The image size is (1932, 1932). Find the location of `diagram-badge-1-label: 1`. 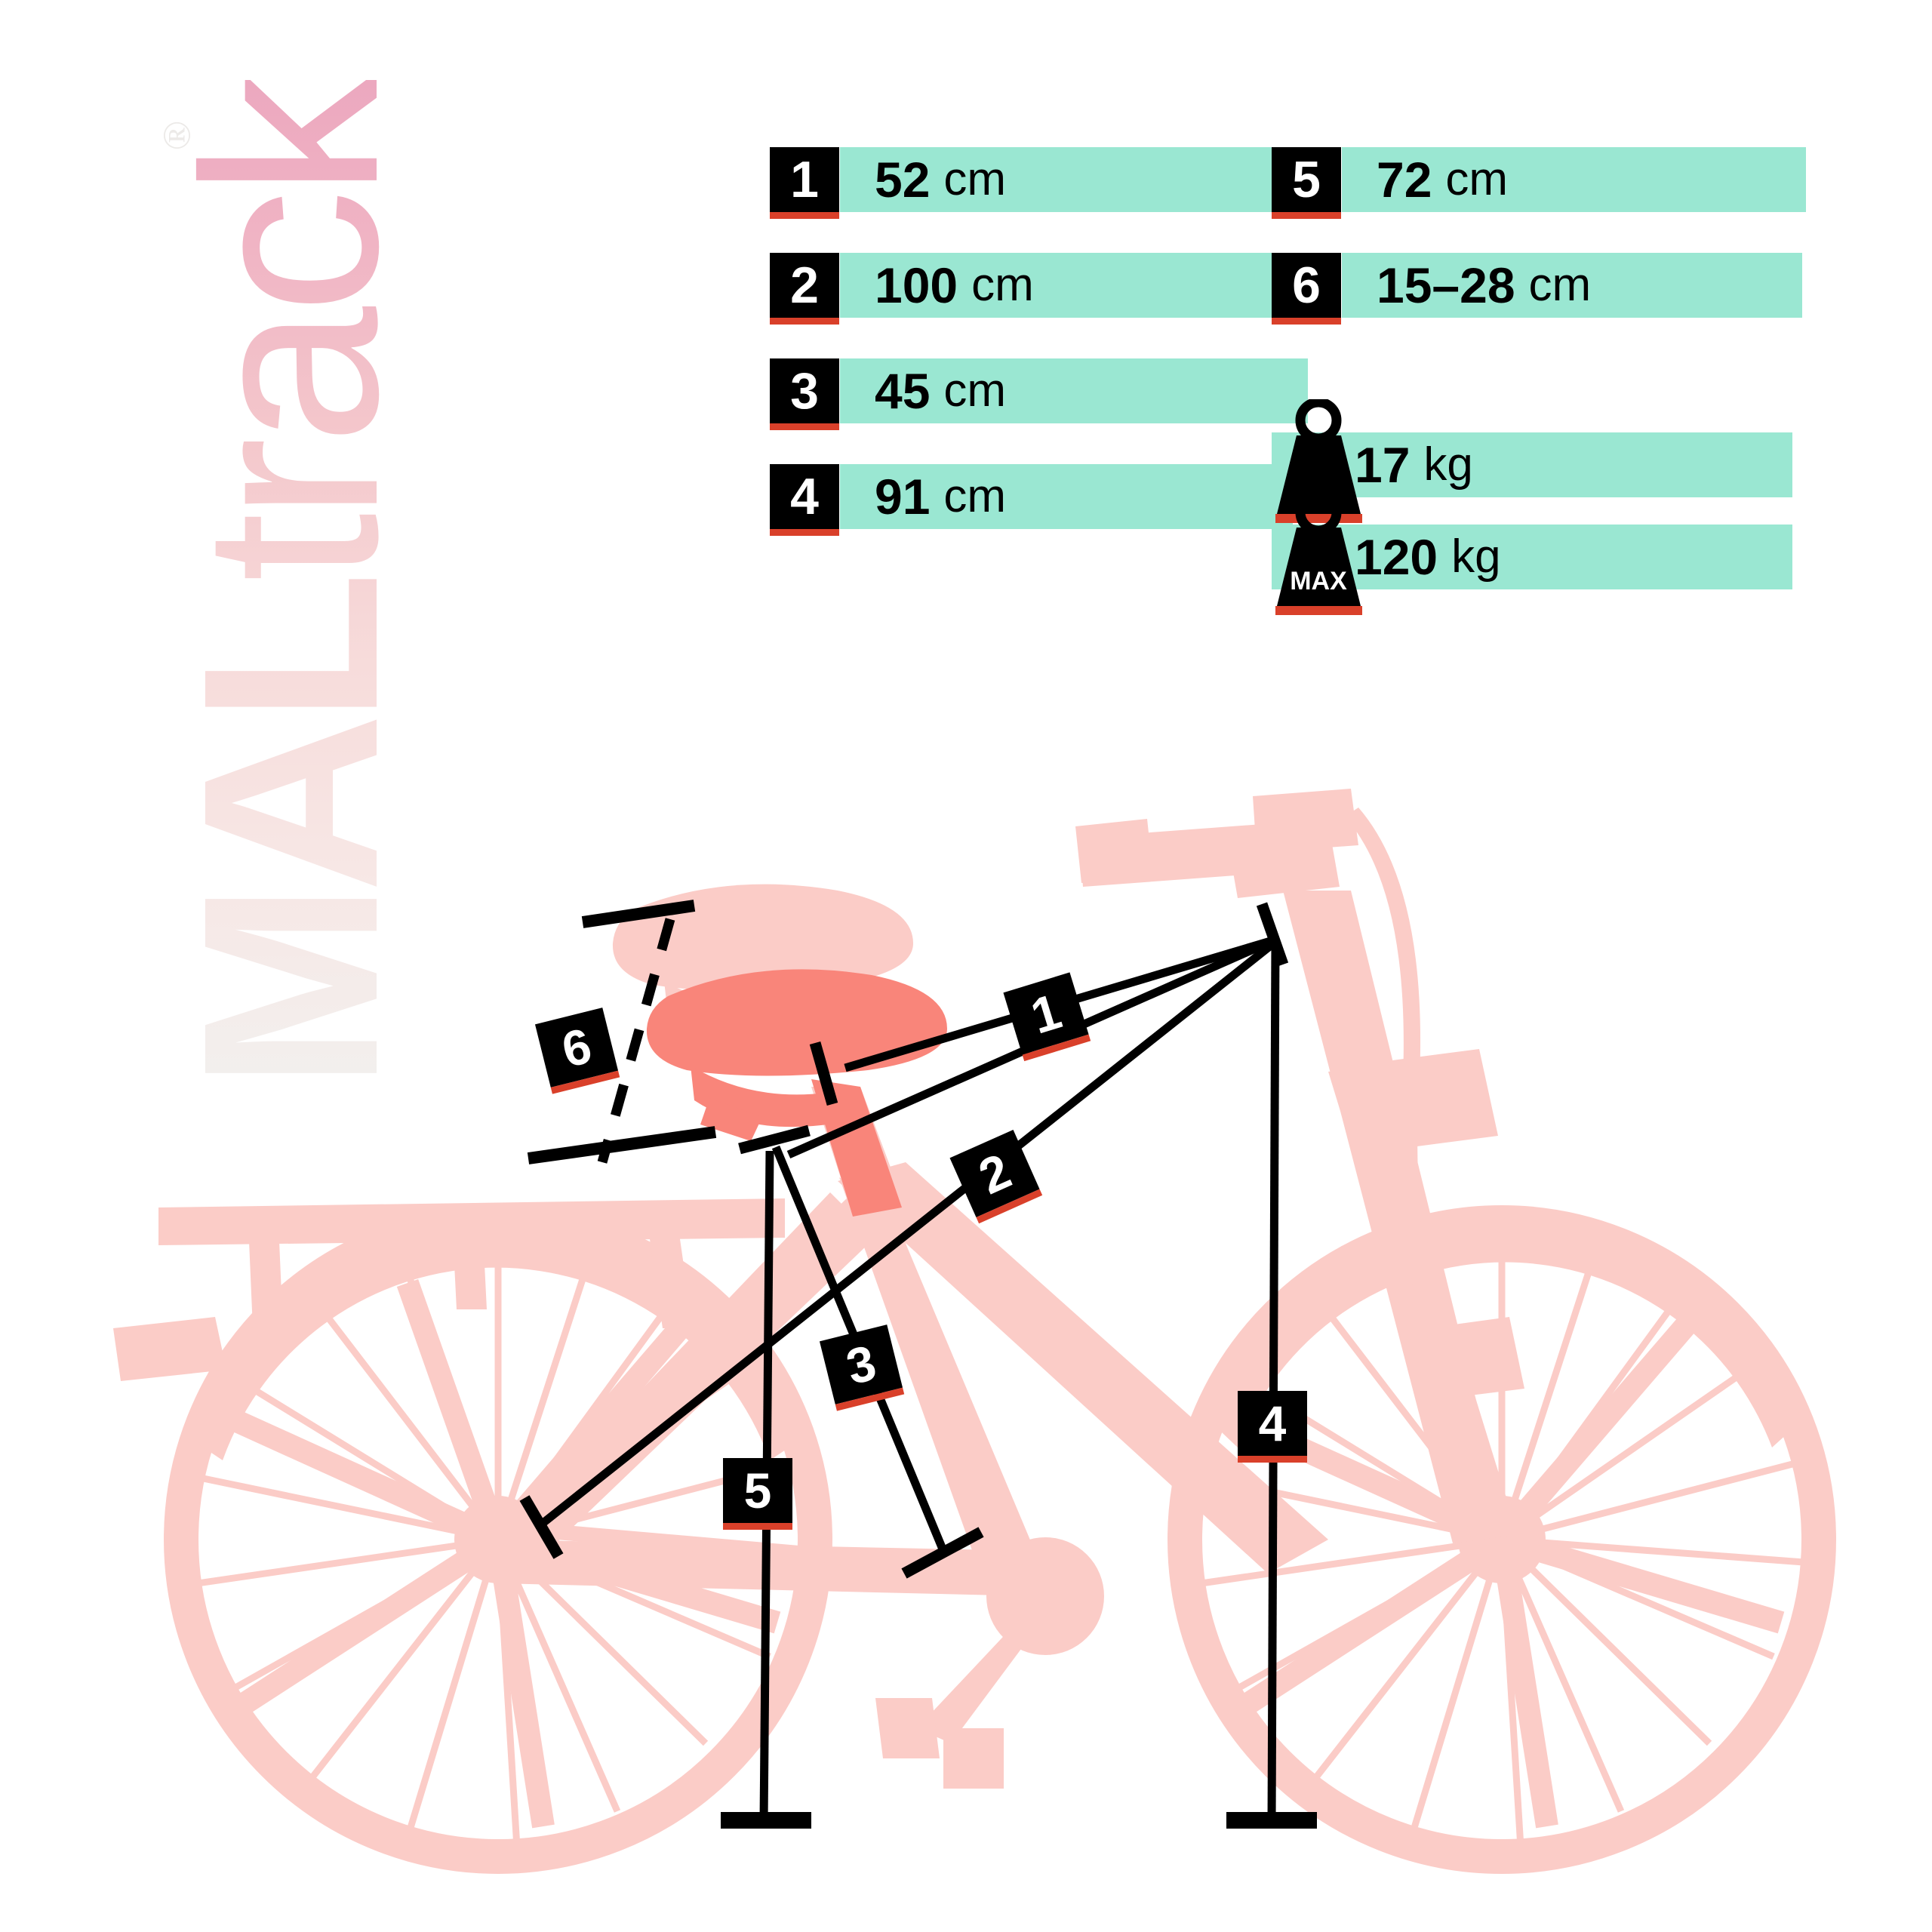

diagram-badge-1-label: 1 is located at coordinates (1046, 1013).